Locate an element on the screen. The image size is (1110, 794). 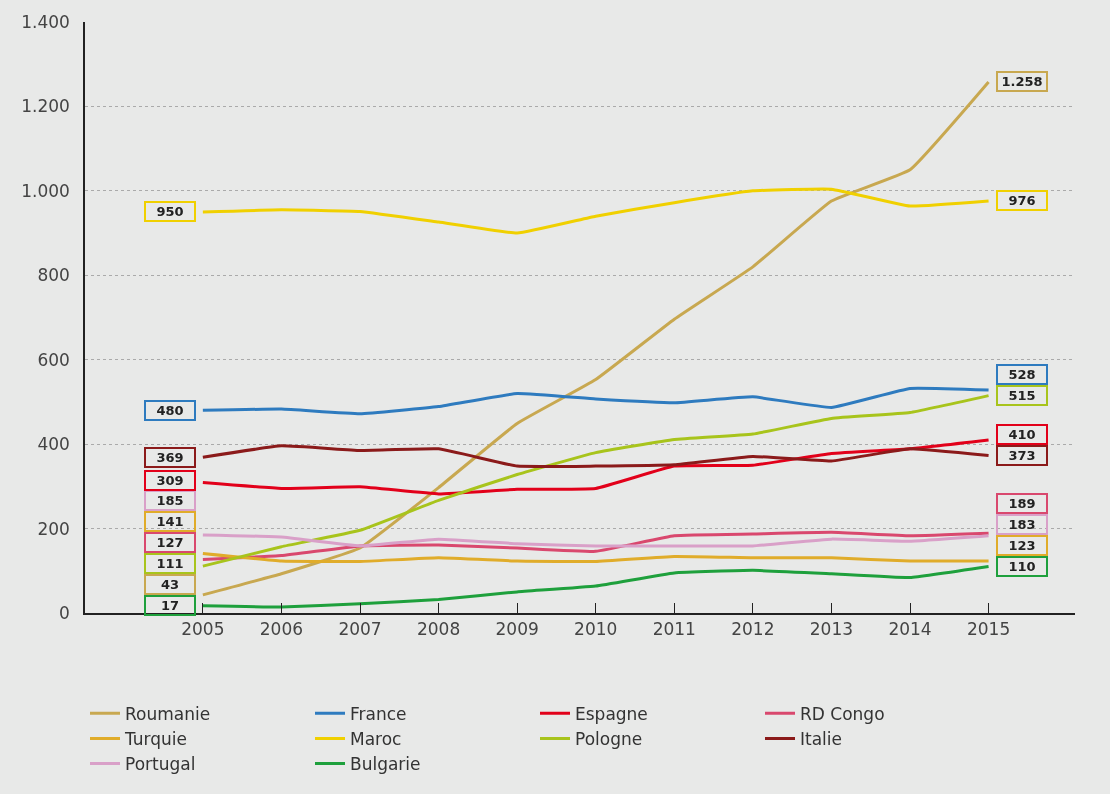
y-tick-label: 1.400 is located at coordinates (45, 21).